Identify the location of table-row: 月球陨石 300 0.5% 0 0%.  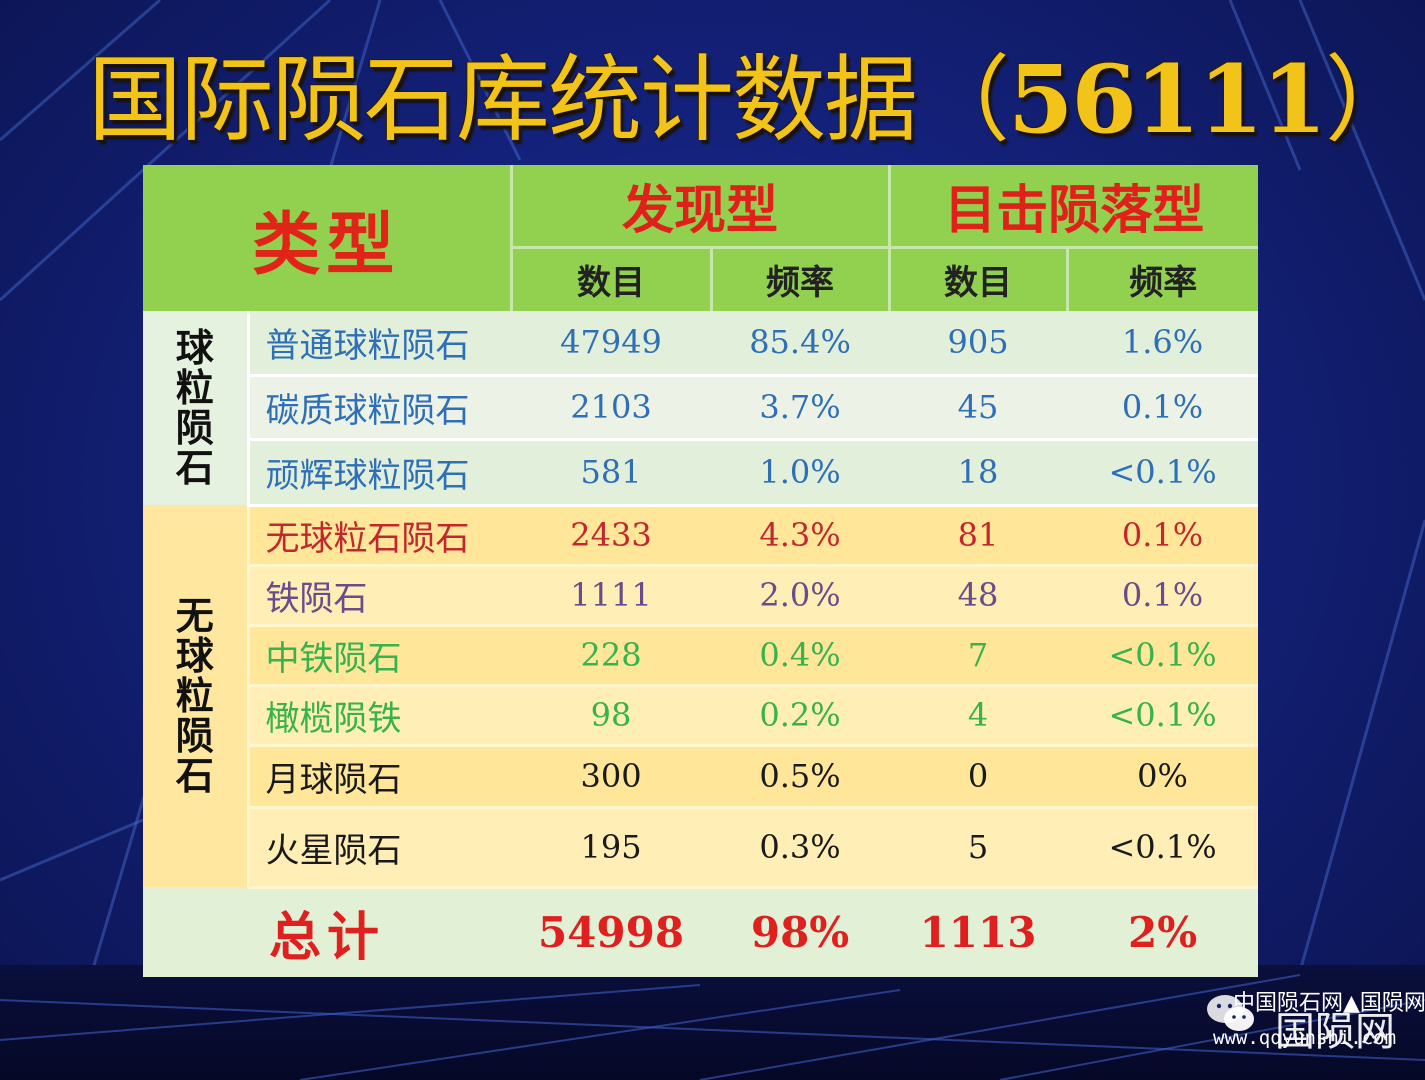
(701, 777).